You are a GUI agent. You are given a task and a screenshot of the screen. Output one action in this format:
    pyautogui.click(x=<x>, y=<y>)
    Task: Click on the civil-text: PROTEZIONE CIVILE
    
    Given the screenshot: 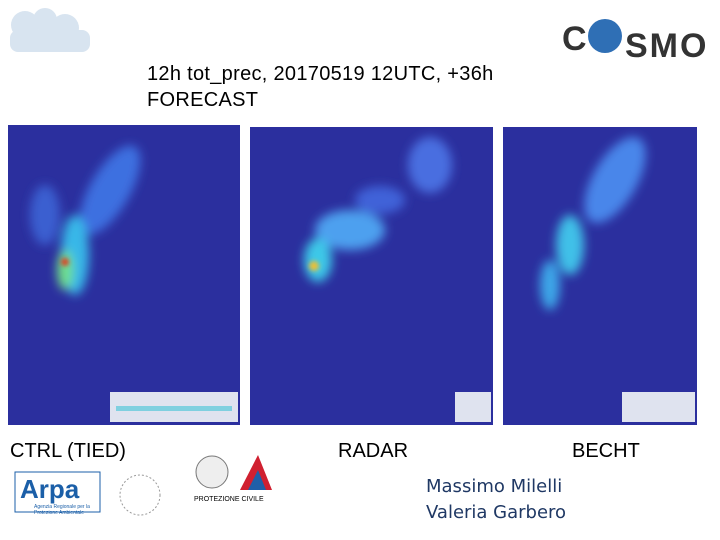 What is the action you would take?
    pyautogui.click(x=229, y=499)
    